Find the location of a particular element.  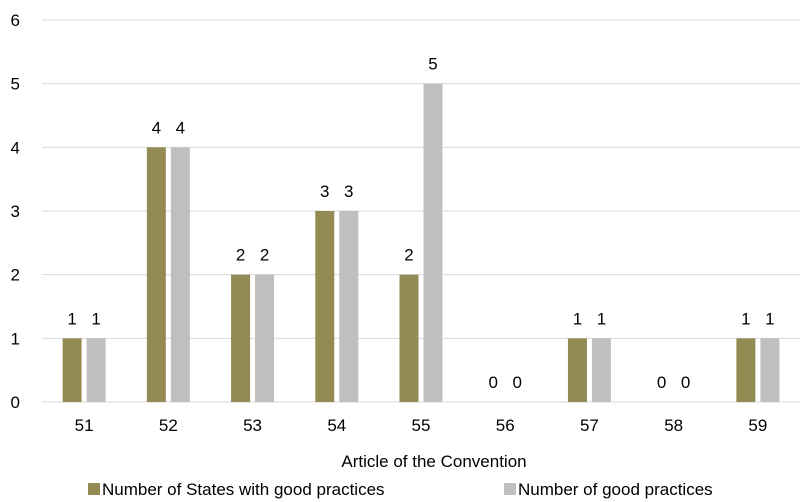

x-axis-ticks: 51 52 53 54 55 56 57 58 59 is located at coordinates (421, 425).